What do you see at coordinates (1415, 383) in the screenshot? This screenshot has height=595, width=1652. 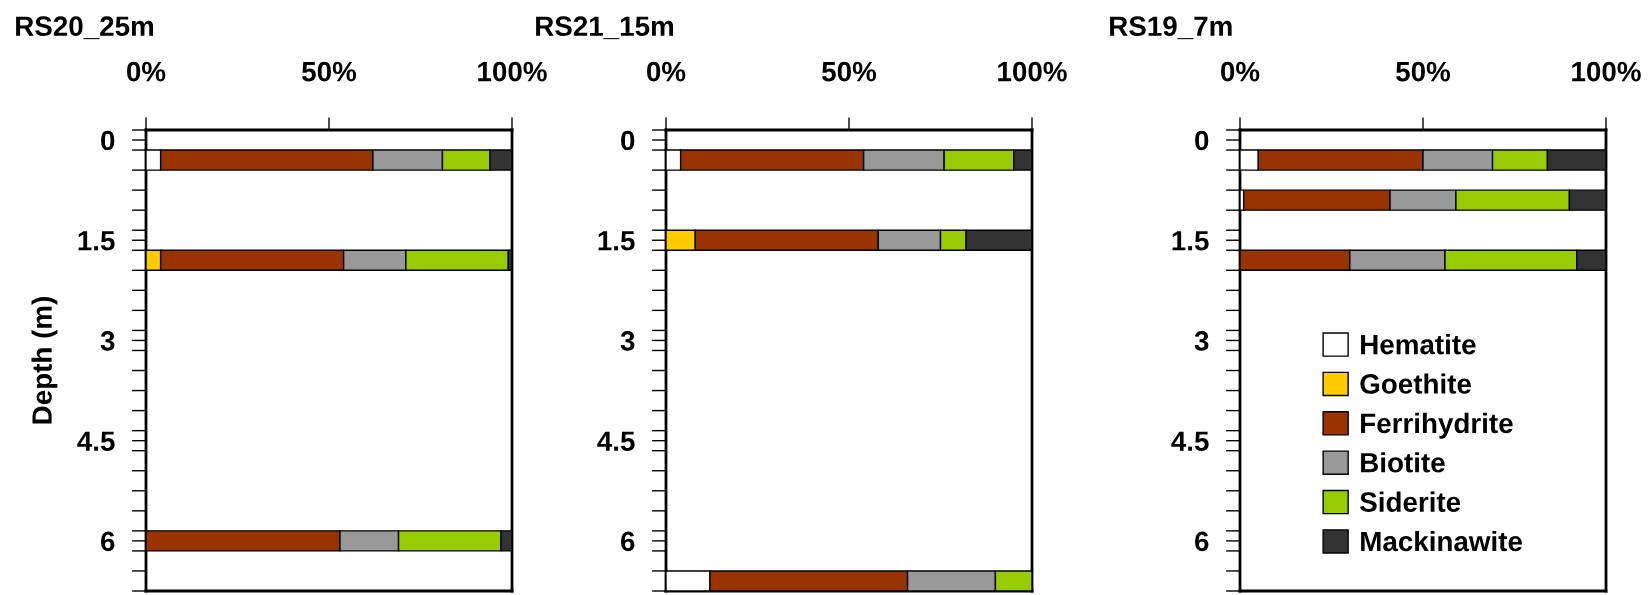 I see `legend-label: Goethite` at bounding box center [1415, 383].